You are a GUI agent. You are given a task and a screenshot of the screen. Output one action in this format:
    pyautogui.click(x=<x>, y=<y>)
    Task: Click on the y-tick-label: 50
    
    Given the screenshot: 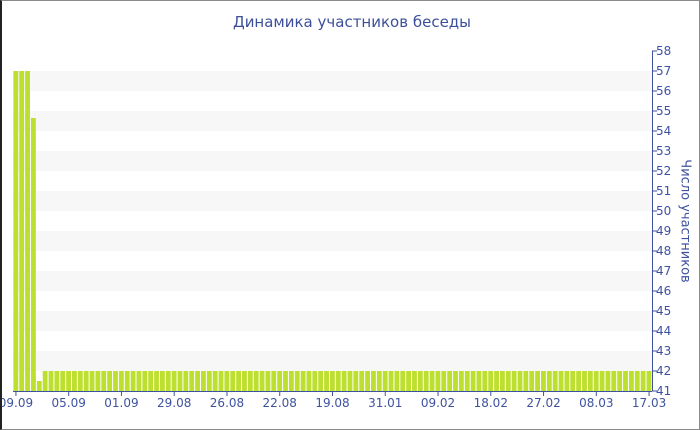 What is the action you would take?
    pyautogui.click(x=663, y=211)
    